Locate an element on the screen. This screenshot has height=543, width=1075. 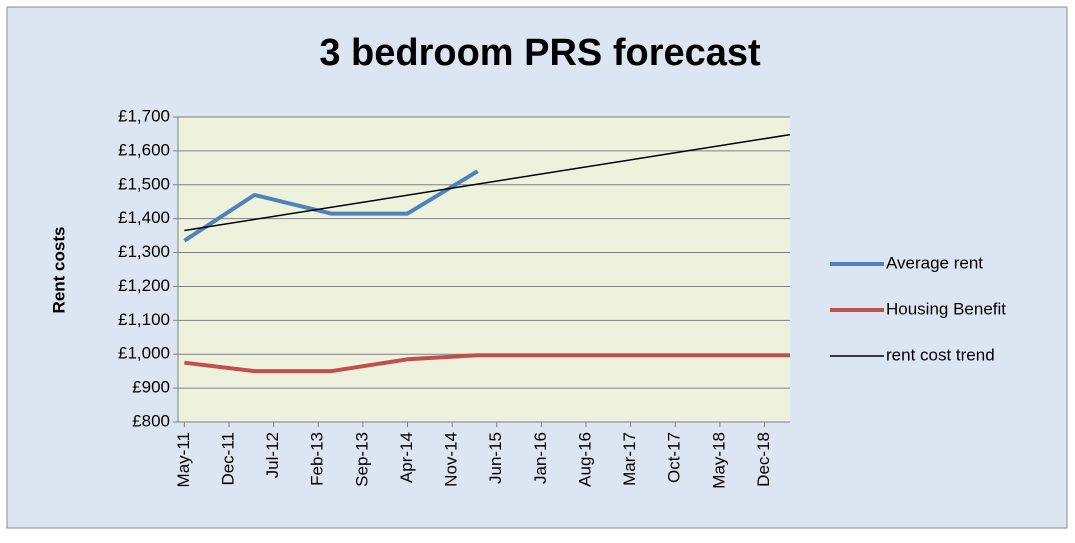
x-tick-label: Feb-13 is located at coordinates (317, 459).